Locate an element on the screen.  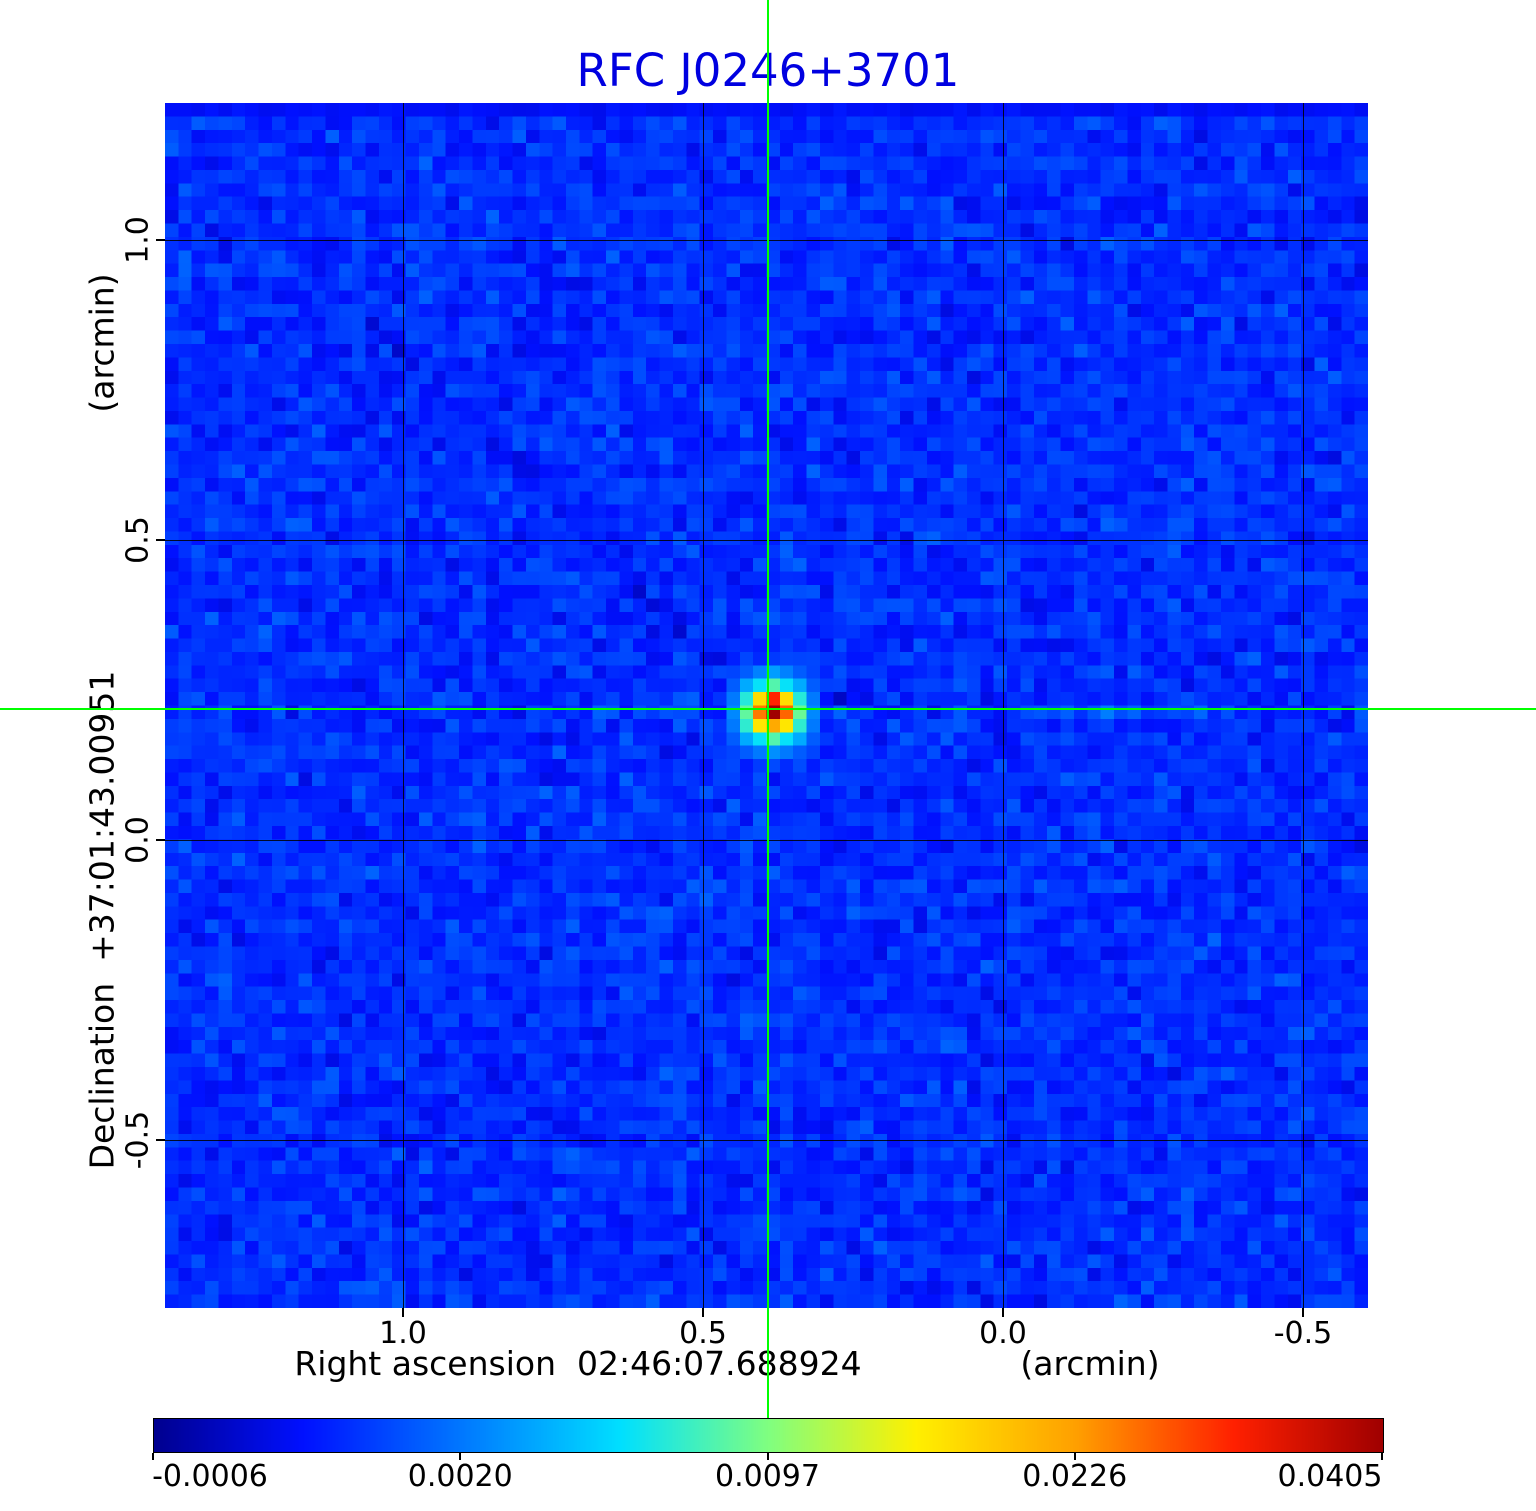
colorbar is located at coordinates (768, 1435).